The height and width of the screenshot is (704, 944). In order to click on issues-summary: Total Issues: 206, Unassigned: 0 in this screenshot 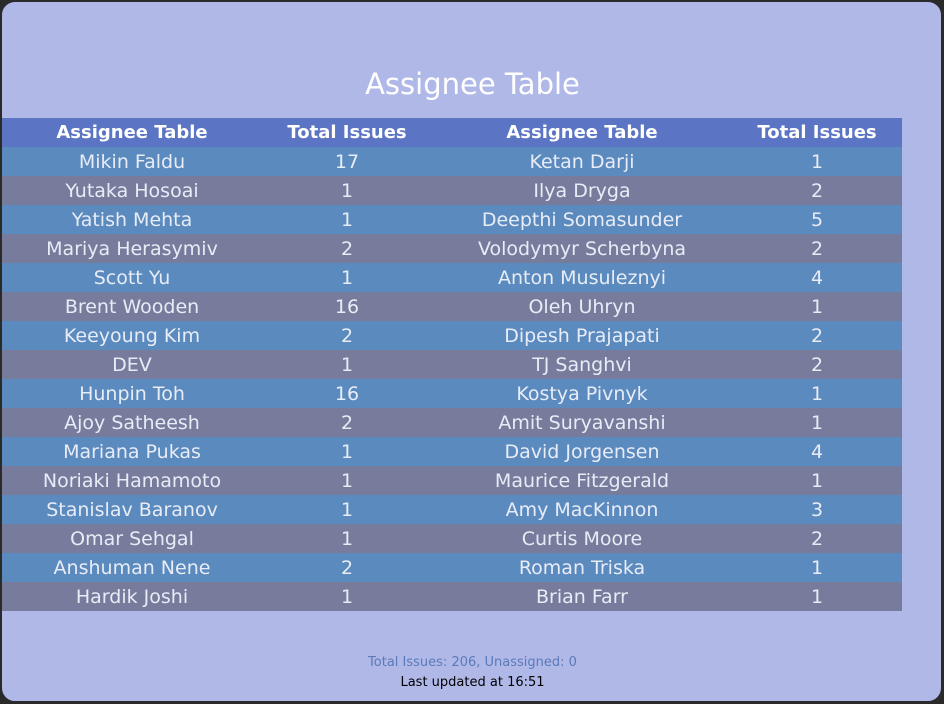, I will do `click(472, 662)`.